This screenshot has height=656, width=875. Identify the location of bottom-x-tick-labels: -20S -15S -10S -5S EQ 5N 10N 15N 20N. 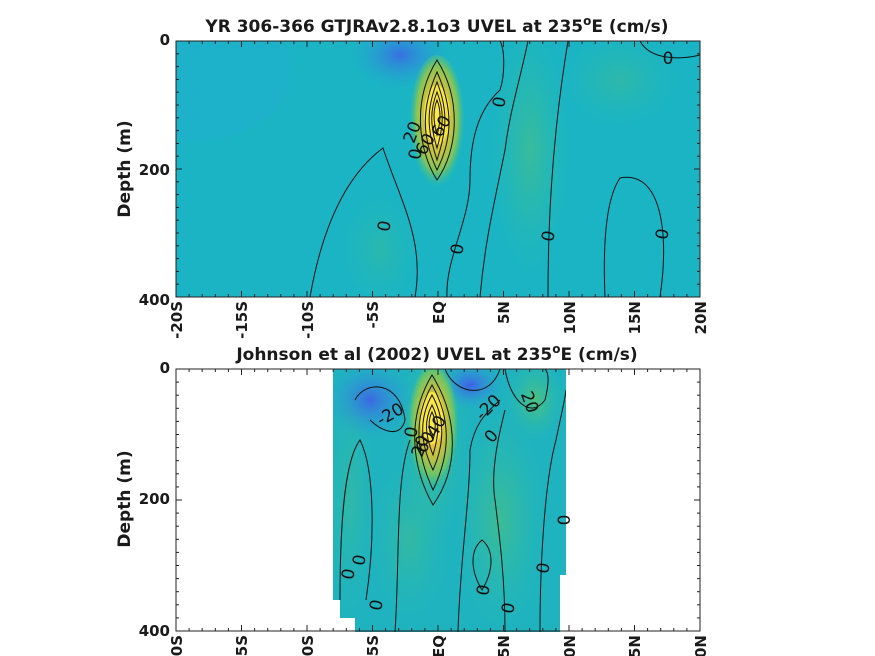
(439, 645).